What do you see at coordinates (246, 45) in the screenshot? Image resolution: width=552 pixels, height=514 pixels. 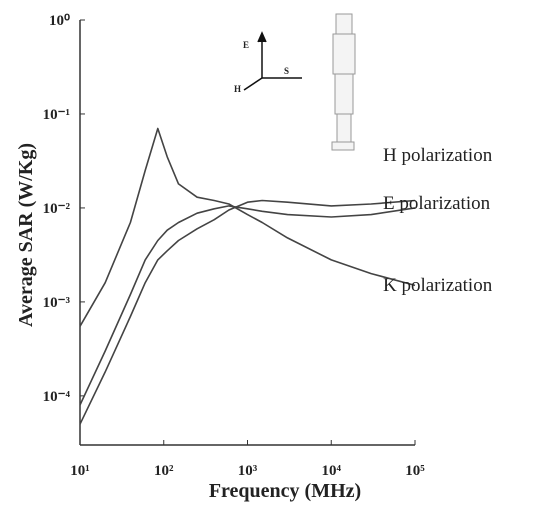 I see `axis-letter: E` at bounding box center [246, 45].